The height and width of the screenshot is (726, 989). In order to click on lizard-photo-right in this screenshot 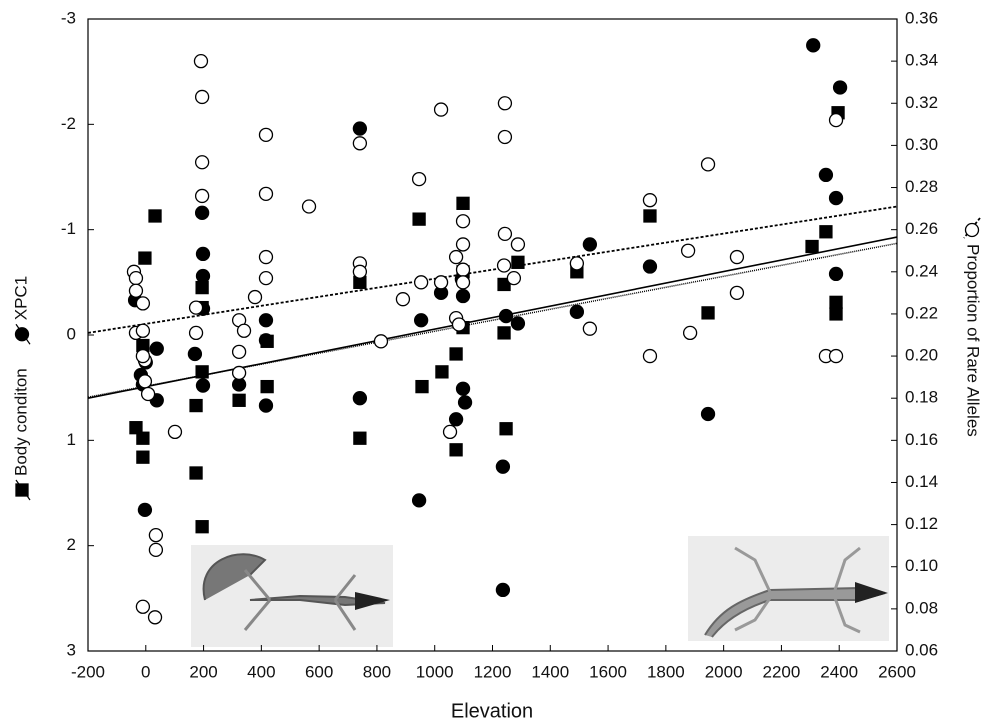, I will do `click(788, 588)`.